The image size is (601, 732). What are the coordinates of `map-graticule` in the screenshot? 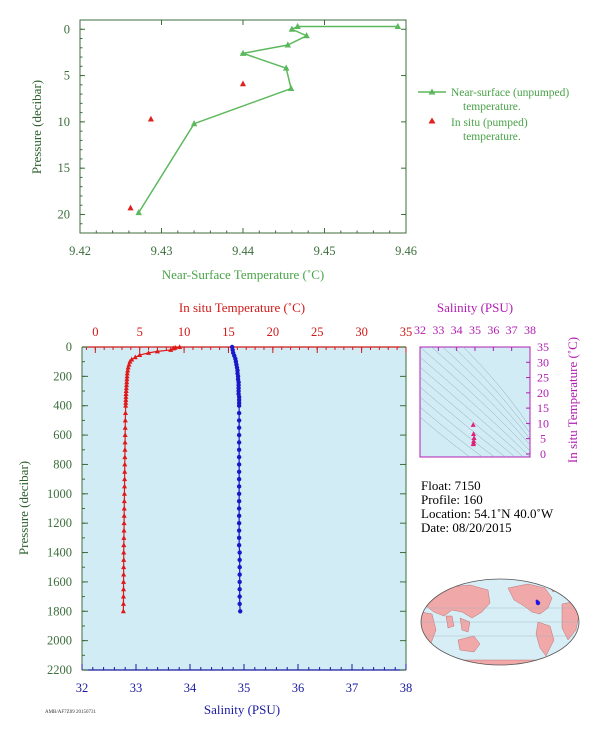 It's located at (500, 622).